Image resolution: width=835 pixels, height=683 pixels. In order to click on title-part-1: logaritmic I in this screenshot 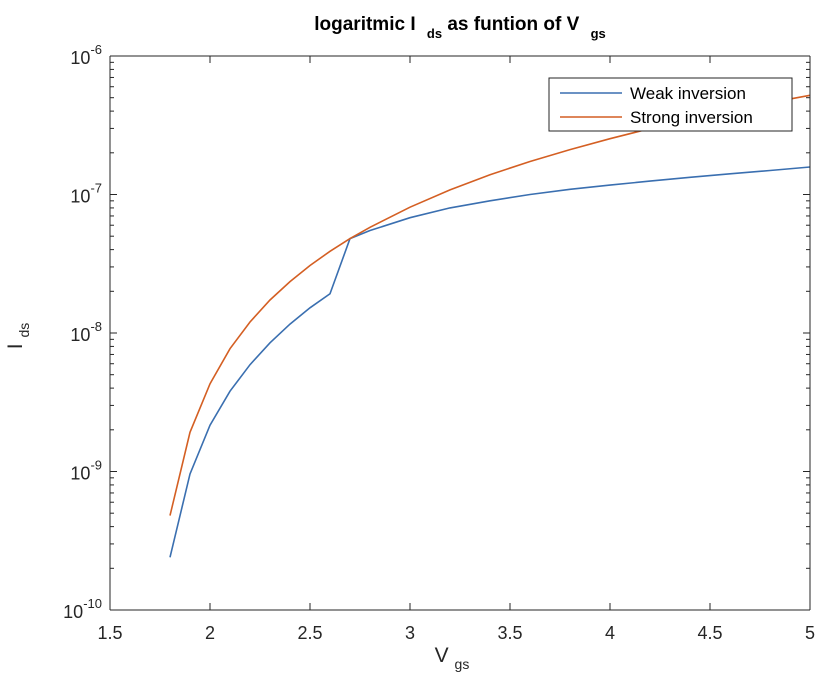, I will do `click(364, 24)`.